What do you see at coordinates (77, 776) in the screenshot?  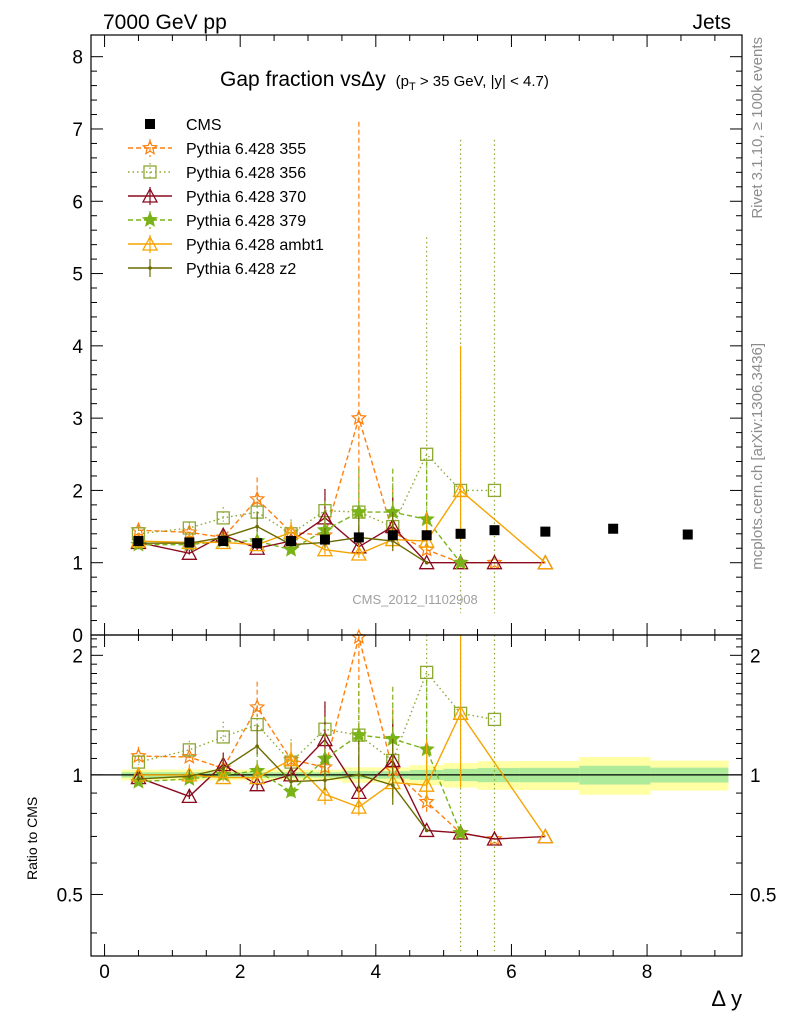 I see `ratio-y-tick-label: 1` at bounding box center [77, 776].